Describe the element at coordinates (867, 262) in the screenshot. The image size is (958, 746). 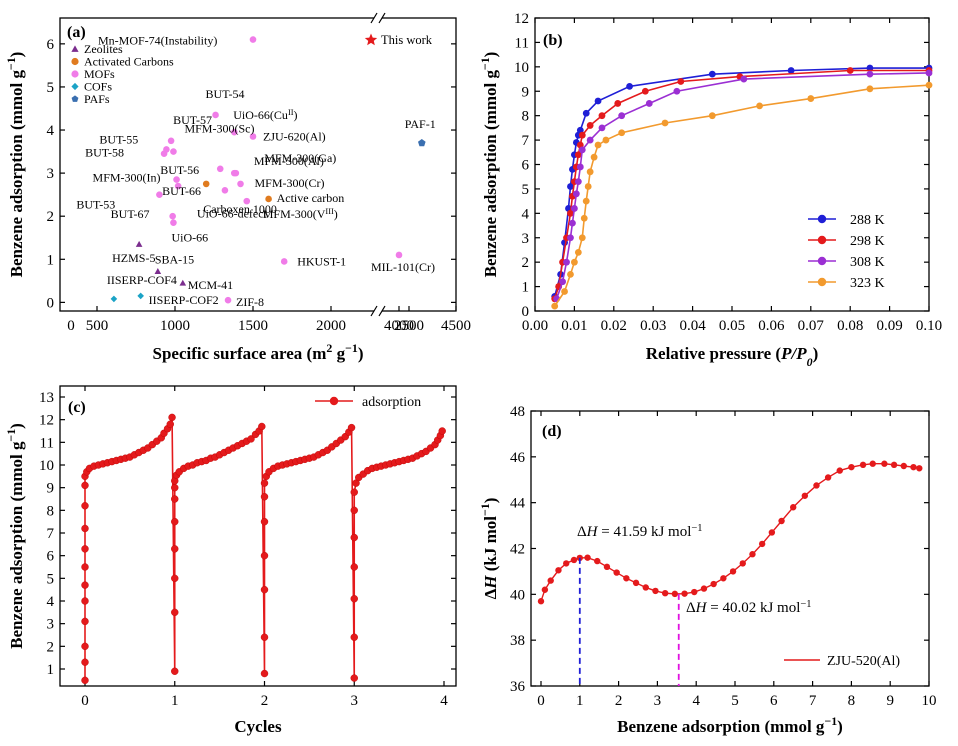
I see `legend-entry: 308 K` at that location.